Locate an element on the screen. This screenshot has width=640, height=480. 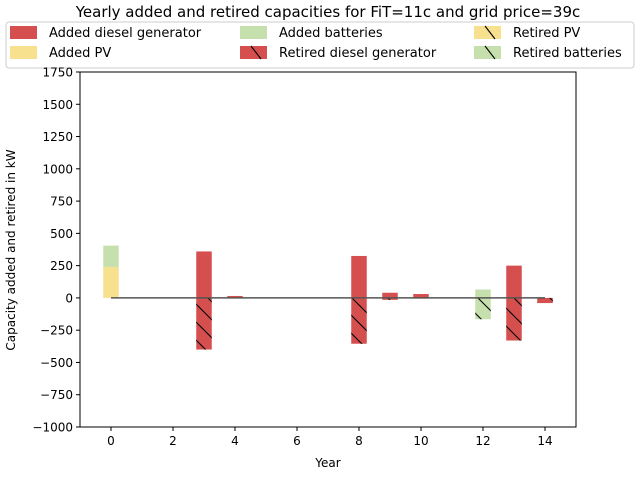
legend-swatch-retired-pv is located at coordinates (487, 32).